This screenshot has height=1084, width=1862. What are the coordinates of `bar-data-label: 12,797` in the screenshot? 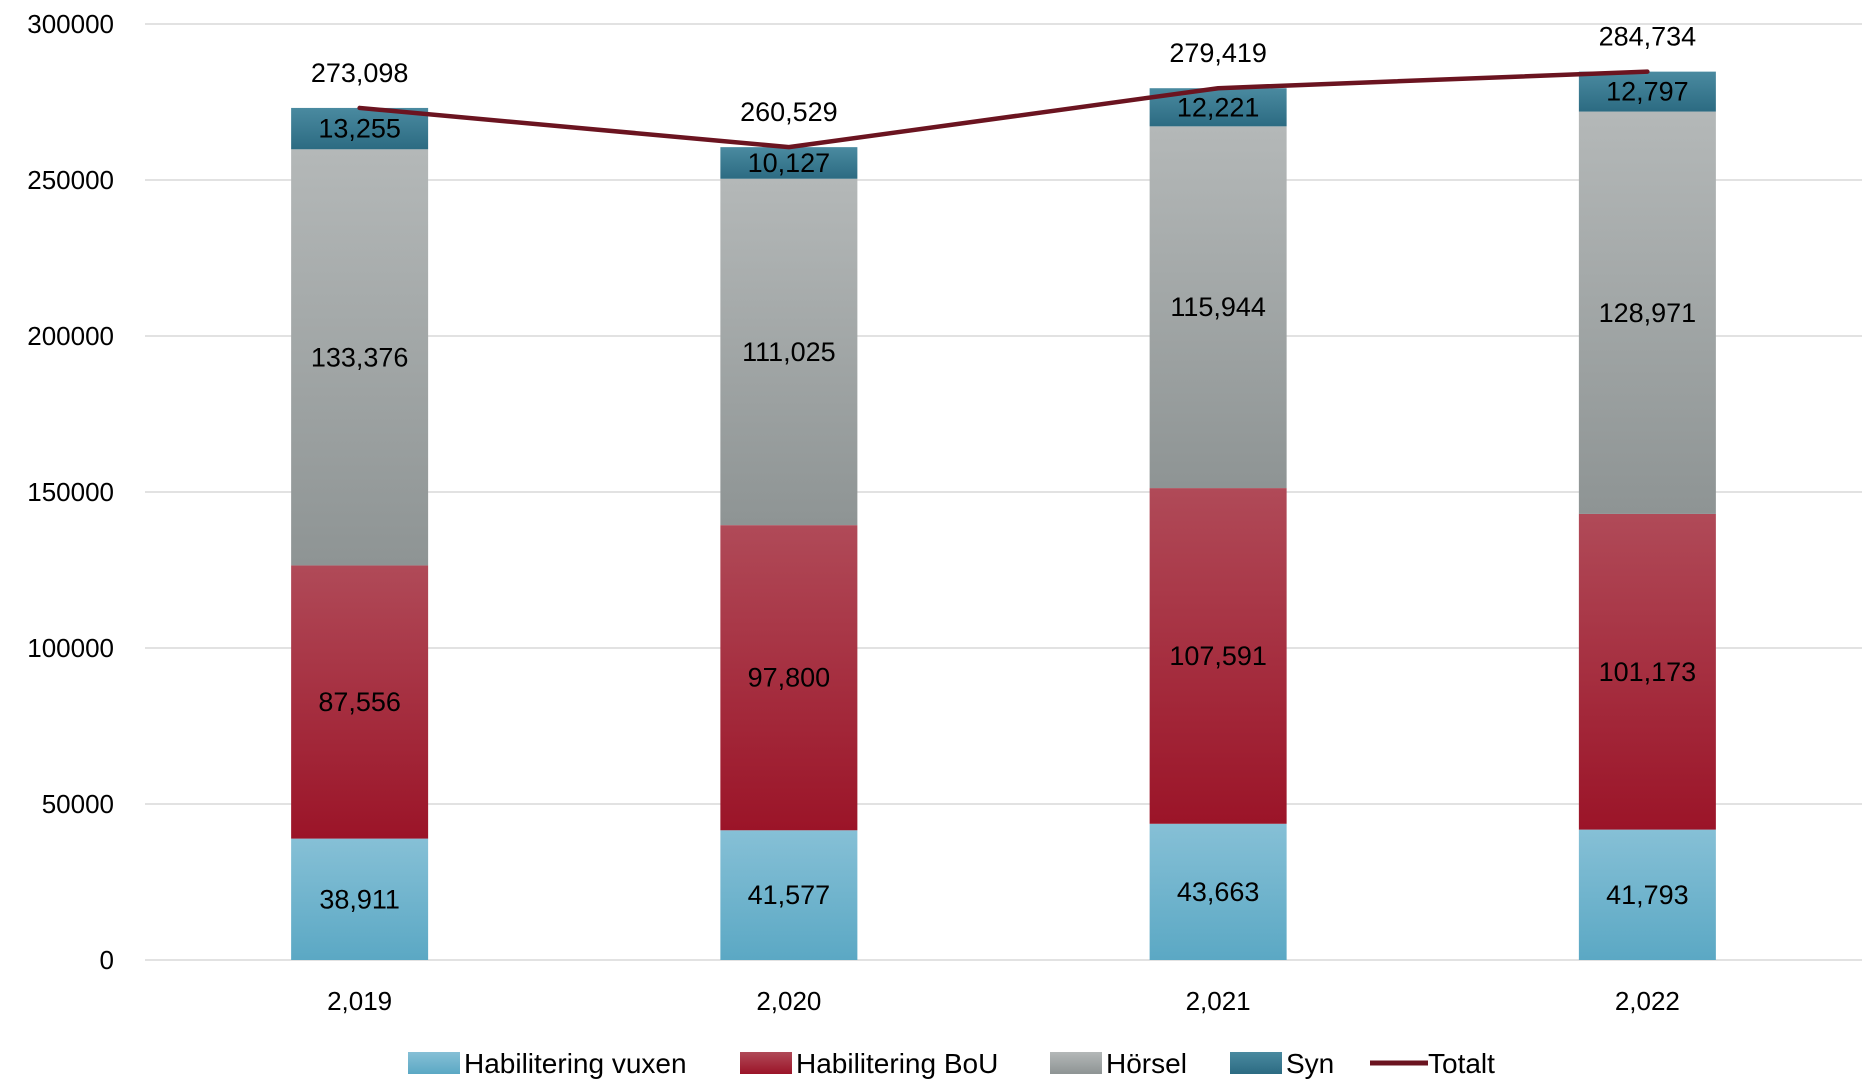 It's located at (1647, 92).